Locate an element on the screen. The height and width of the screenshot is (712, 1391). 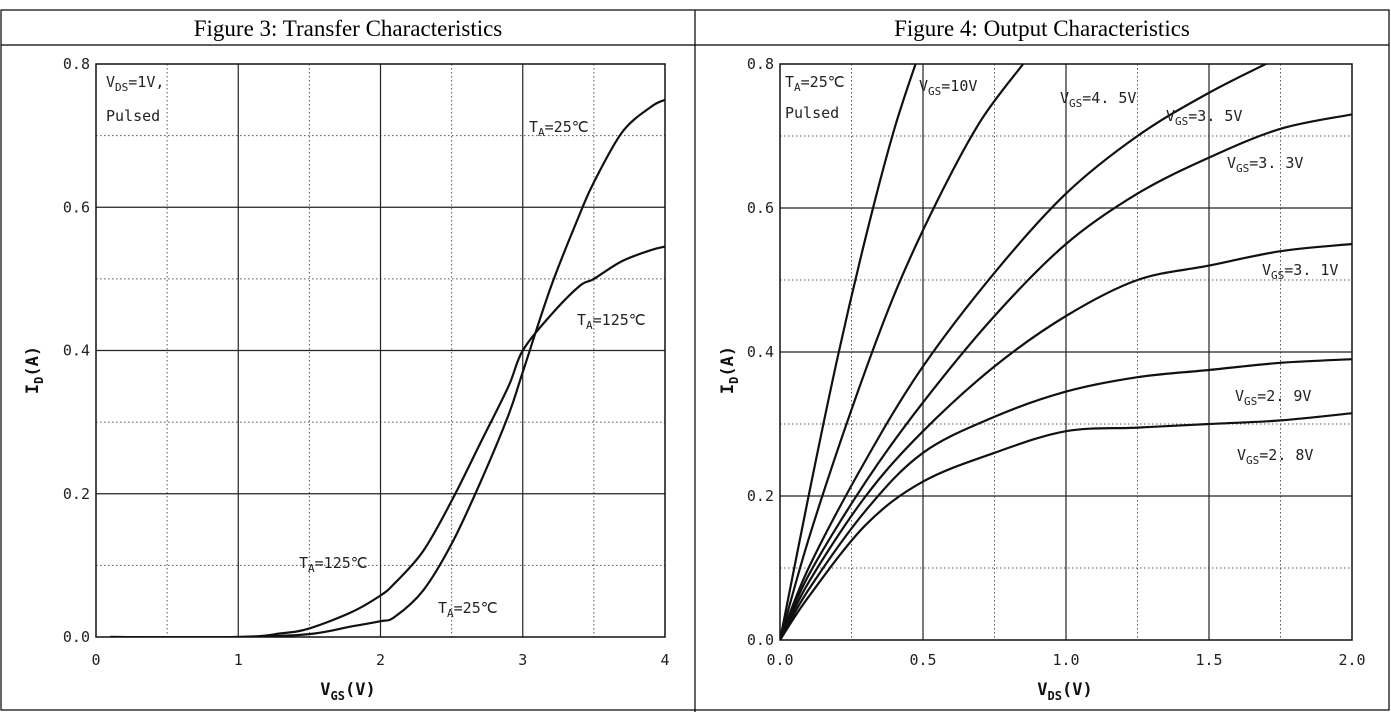
figure4-label-vgs31: VGS=3. 1V is located at coordinates (1300, 271).